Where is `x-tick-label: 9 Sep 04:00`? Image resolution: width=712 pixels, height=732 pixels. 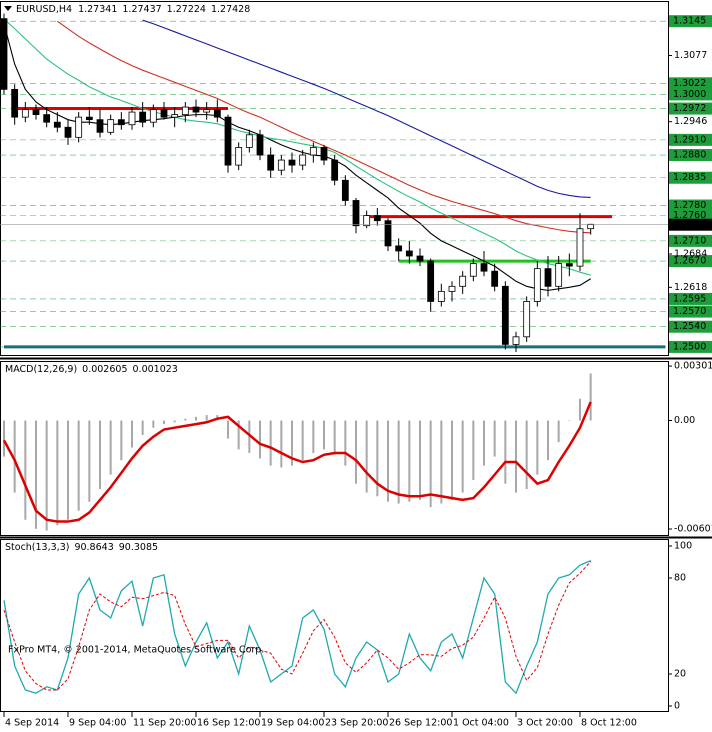
x-tick-label: 9 Sep 04:00 is located at coordinates (97, 723).